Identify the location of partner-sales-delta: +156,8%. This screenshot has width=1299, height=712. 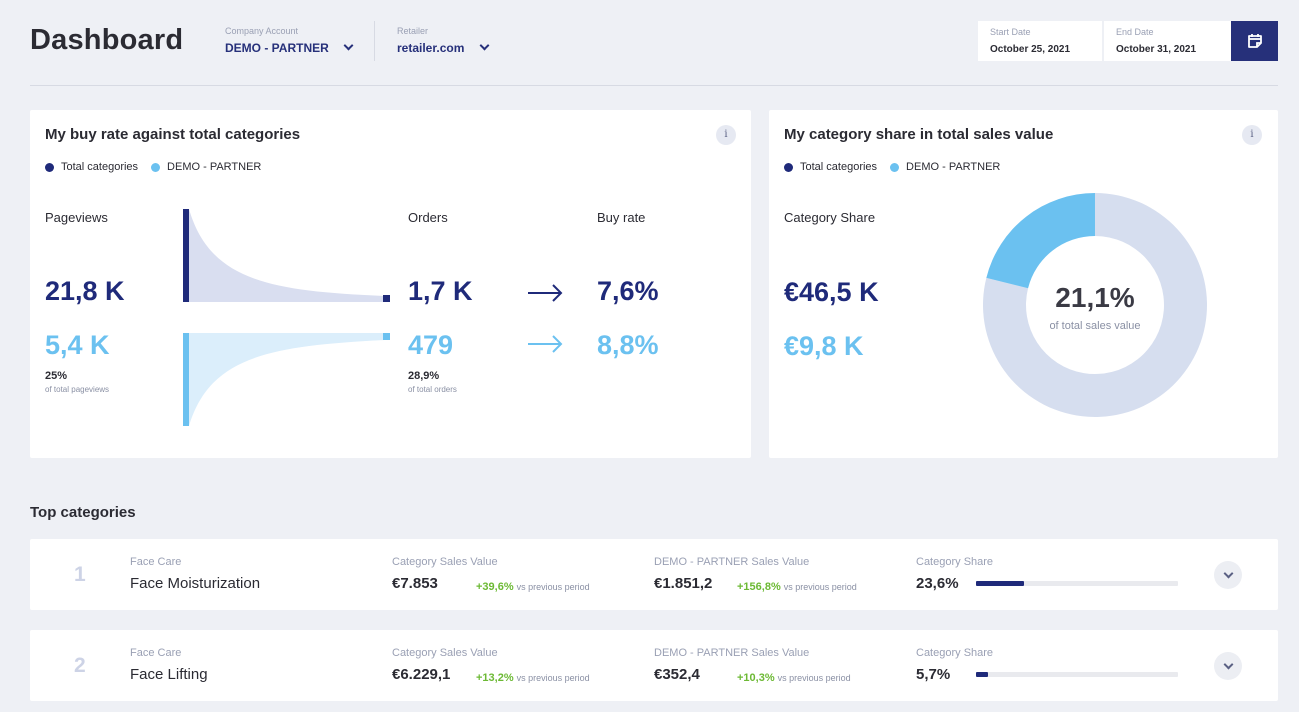
(759, 587).